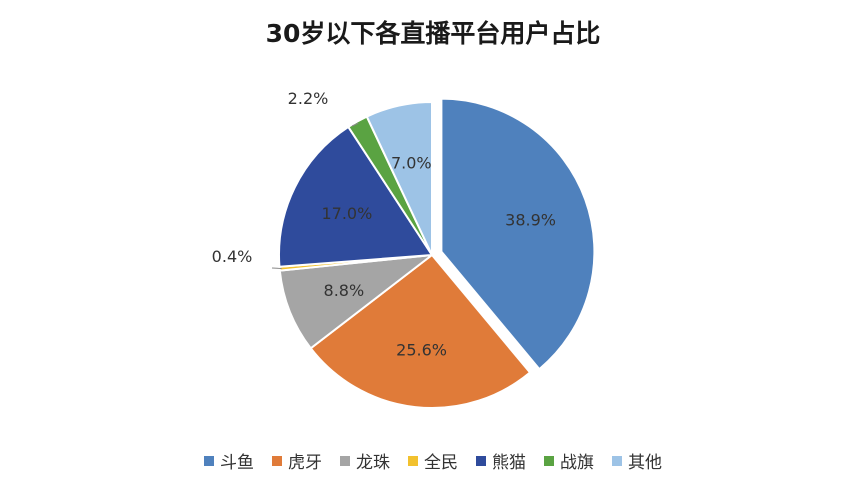  I want to click on legend-item-2: 龙珠, so click(365, 460).